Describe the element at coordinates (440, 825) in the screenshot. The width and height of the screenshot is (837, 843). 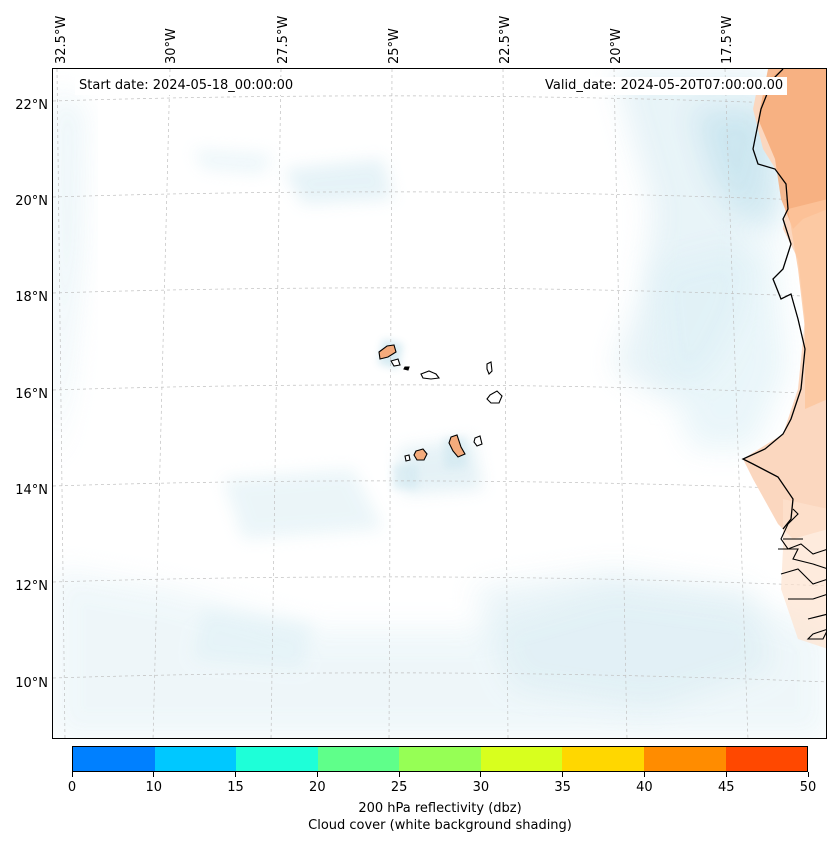
I see `colorbar-sublabel: Cloud cover (white background shading)` at that location.